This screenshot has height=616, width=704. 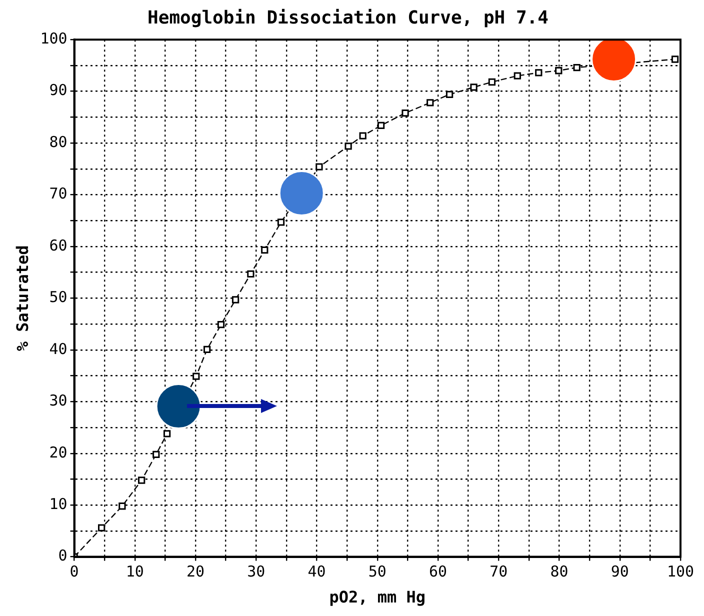 I want to click on x-tick-label: 0, so click(x=74, y=571).